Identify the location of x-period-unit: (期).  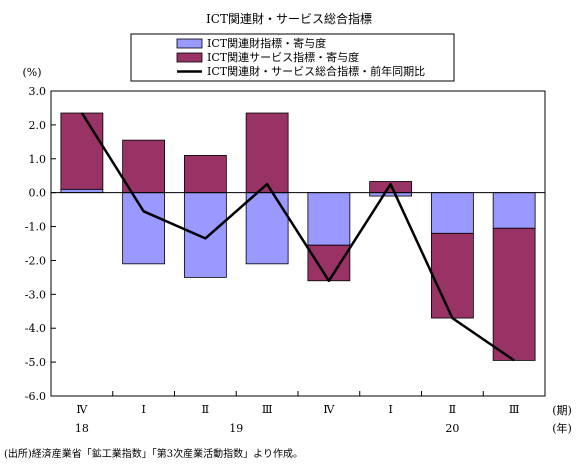
(562, 410).